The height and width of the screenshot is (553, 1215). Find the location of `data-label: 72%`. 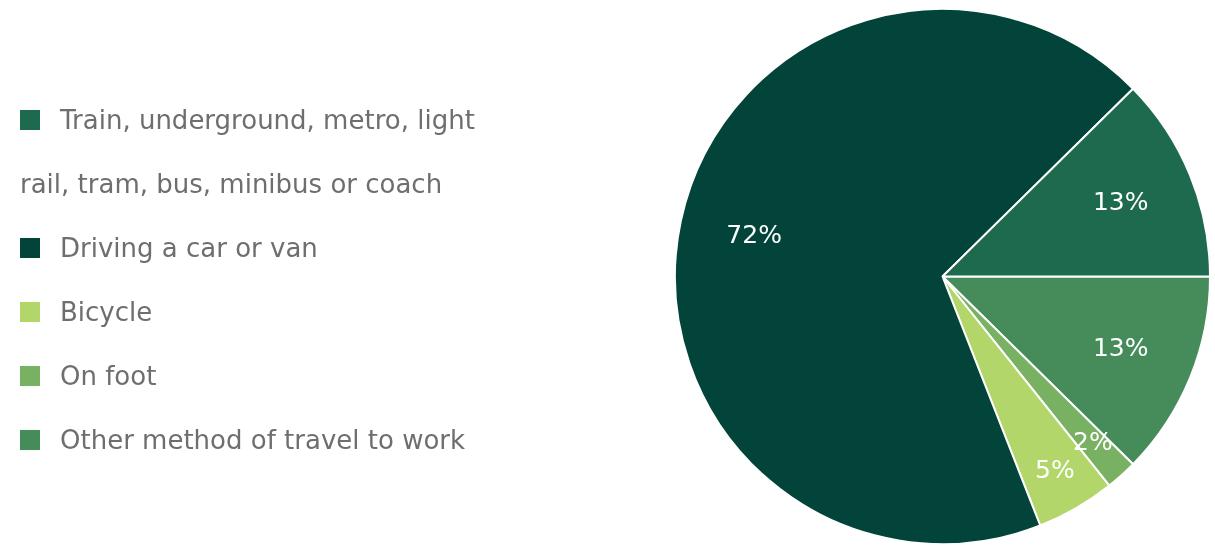

data-label: 72% is located at coordinates (754, 234).